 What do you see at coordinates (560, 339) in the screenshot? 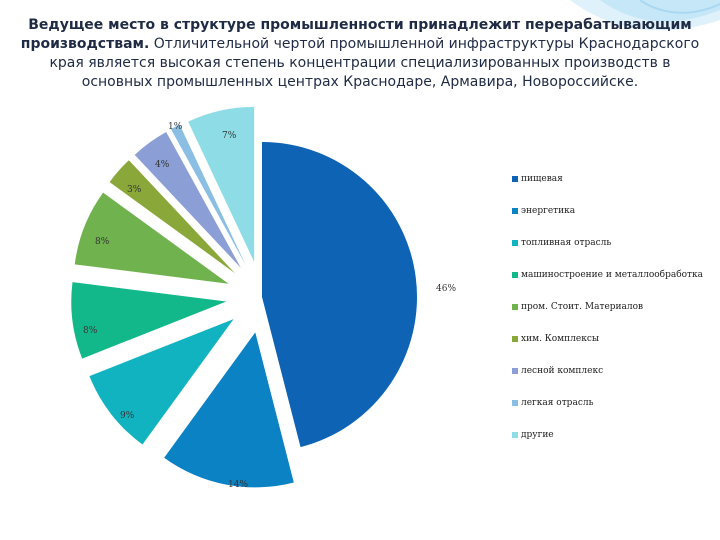
I see `legend-label: хим. Комплексы` at bounding box center [560, 339].